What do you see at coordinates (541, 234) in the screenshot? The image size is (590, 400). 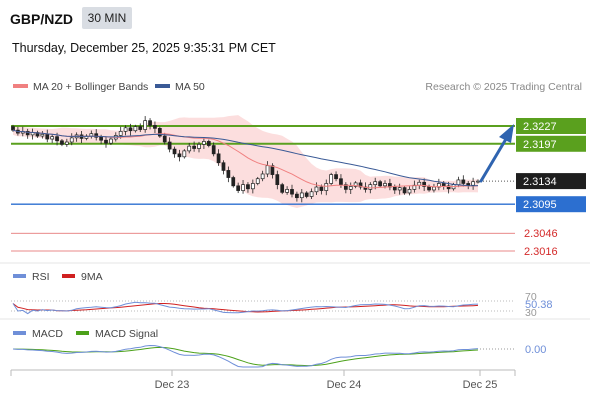 I see `support-value: 2.3046` at bounding box center [541, 234].